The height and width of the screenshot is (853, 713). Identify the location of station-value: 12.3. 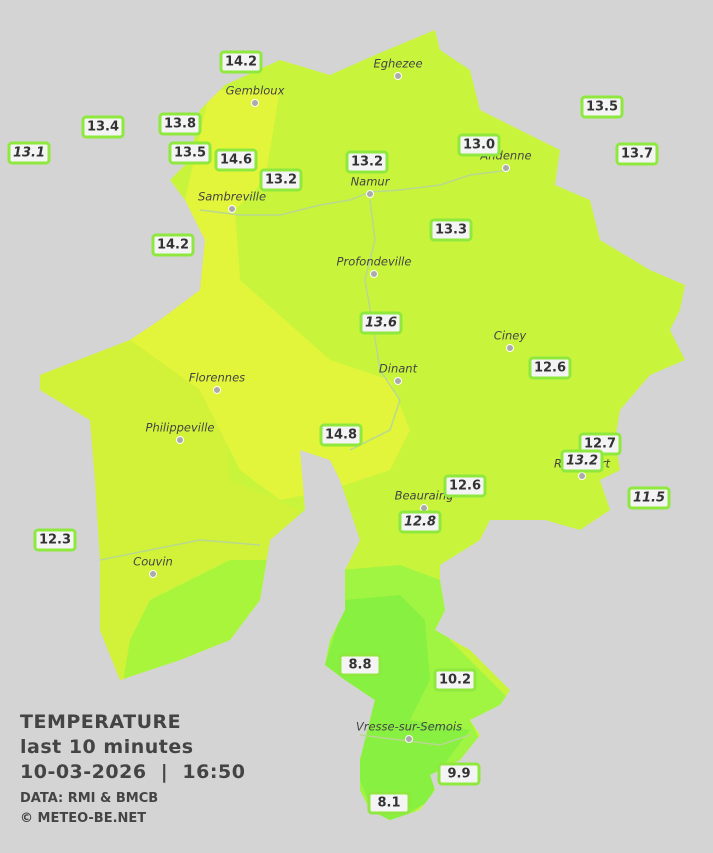
(55, 540).